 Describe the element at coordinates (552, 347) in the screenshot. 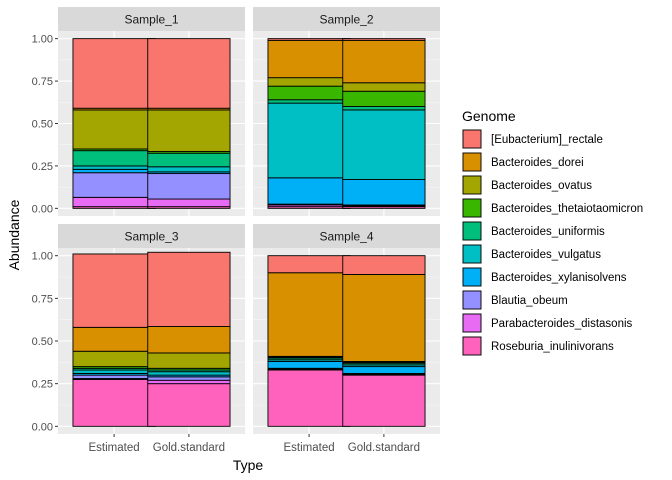

I see `legend-label: Roseburia_inulinivorans` at that location.